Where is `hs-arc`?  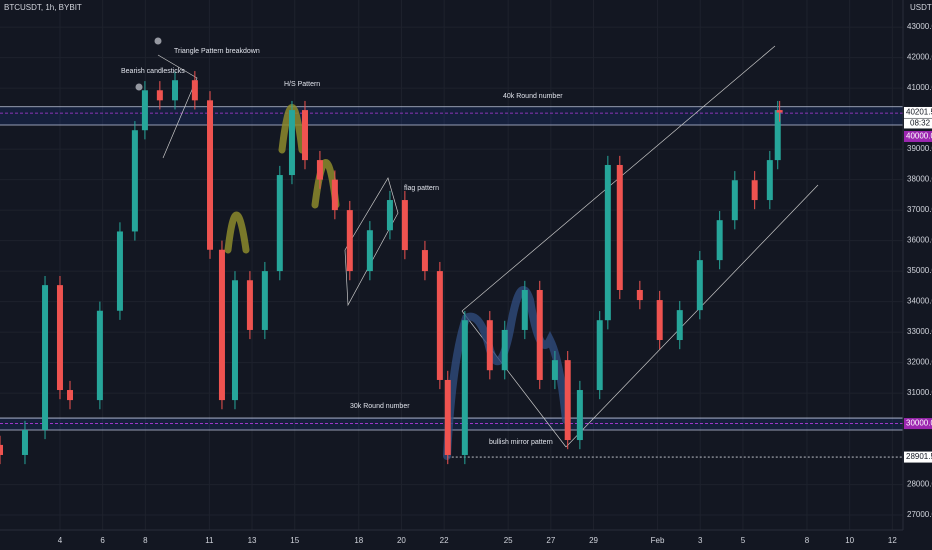 hs-arc is located at coordinates (237, 232).